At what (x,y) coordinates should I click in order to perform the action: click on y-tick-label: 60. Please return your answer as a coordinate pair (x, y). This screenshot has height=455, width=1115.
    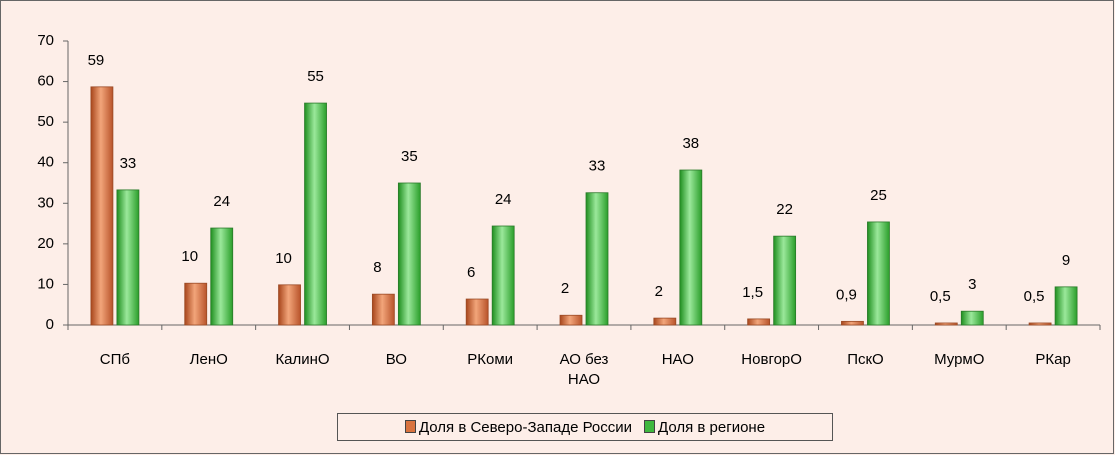
    Looking at the image, I should click on (45, 81).